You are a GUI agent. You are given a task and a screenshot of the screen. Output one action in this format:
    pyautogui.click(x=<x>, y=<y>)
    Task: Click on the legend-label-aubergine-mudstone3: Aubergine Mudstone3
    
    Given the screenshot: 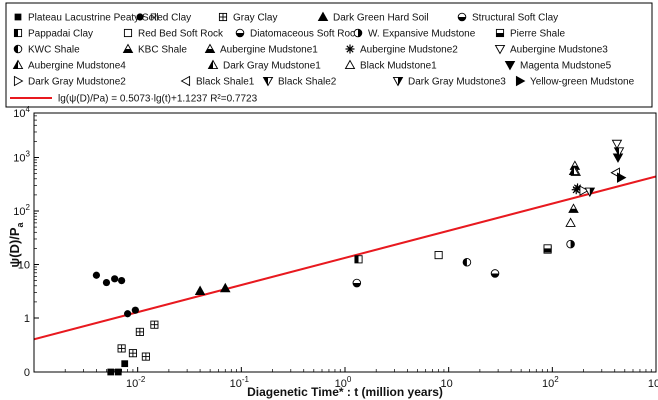 What is the action you would take?
    pyautogui.click(x=559, y=50)
    